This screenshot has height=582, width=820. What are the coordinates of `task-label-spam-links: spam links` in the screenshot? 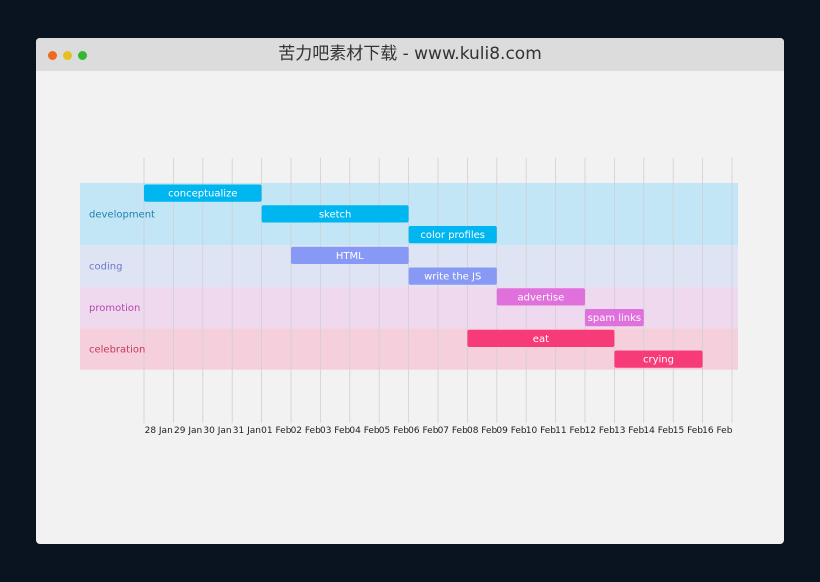 It's located at (615, 318).